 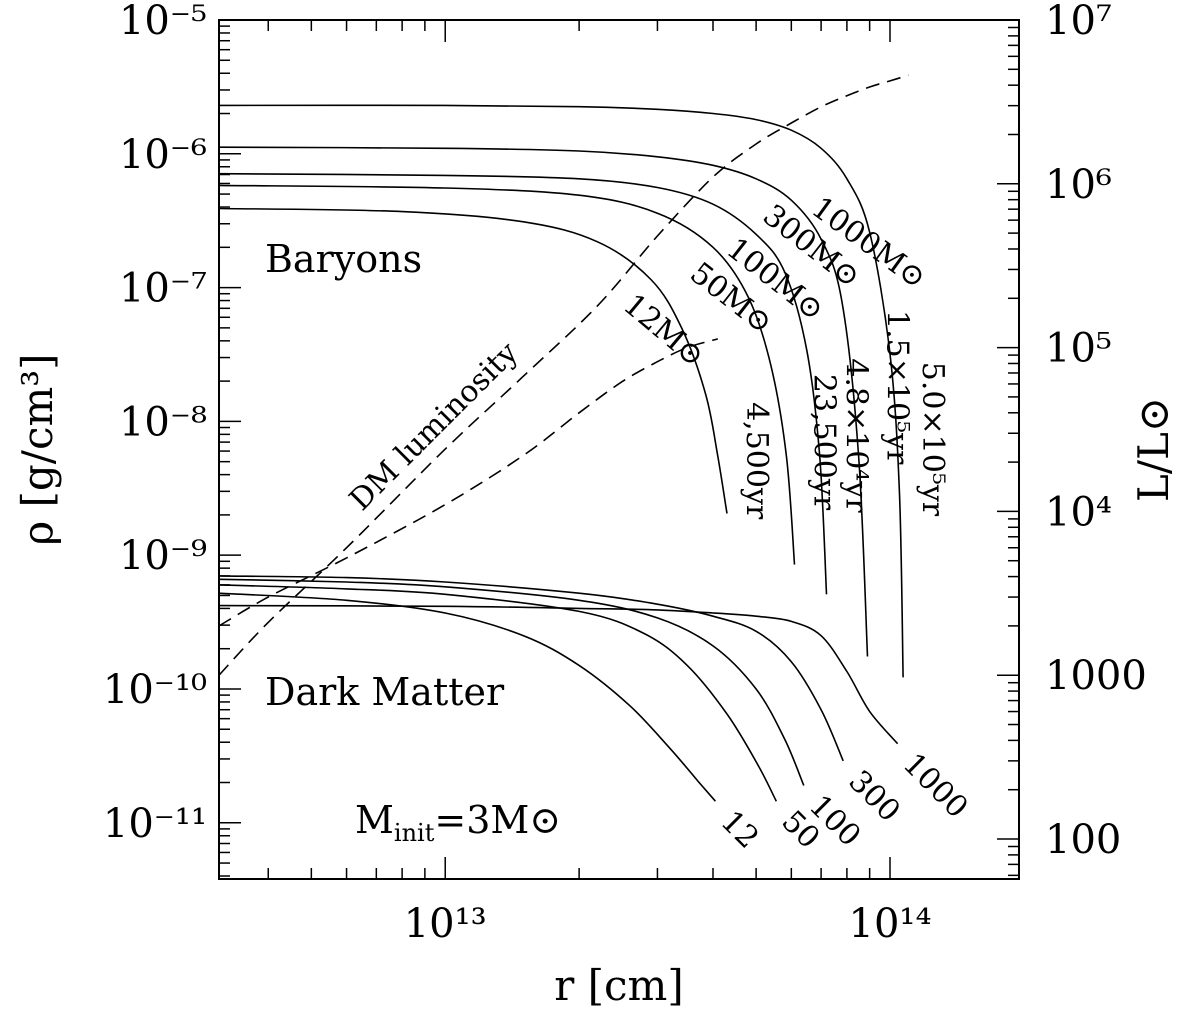 What do you see at coordinates (890, 924) in the screenshot?
I see `x-tick-label: 10¹⁴` at bounding box center [890, 924].